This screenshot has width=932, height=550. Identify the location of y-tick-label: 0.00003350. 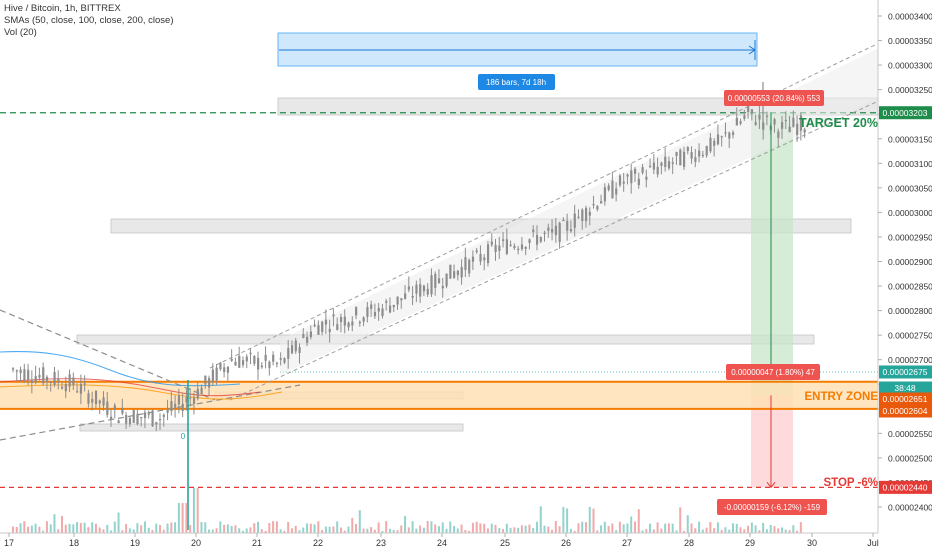
(910, 41).